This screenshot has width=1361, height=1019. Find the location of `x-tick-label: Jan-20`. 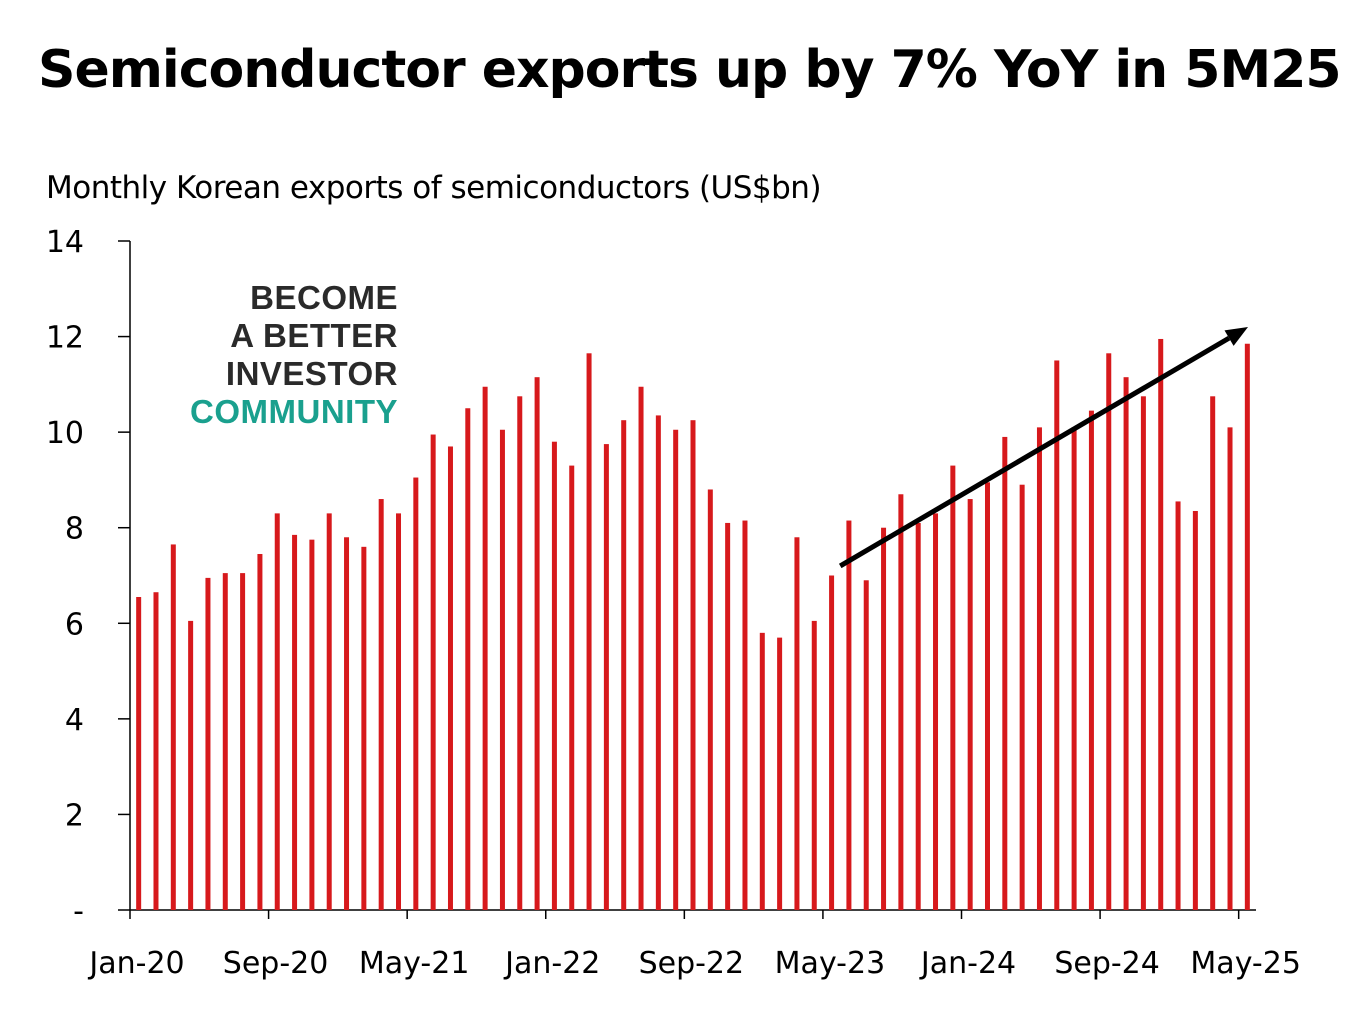

x-tick-label: Jan-20 is located at coordinates (135, 963).